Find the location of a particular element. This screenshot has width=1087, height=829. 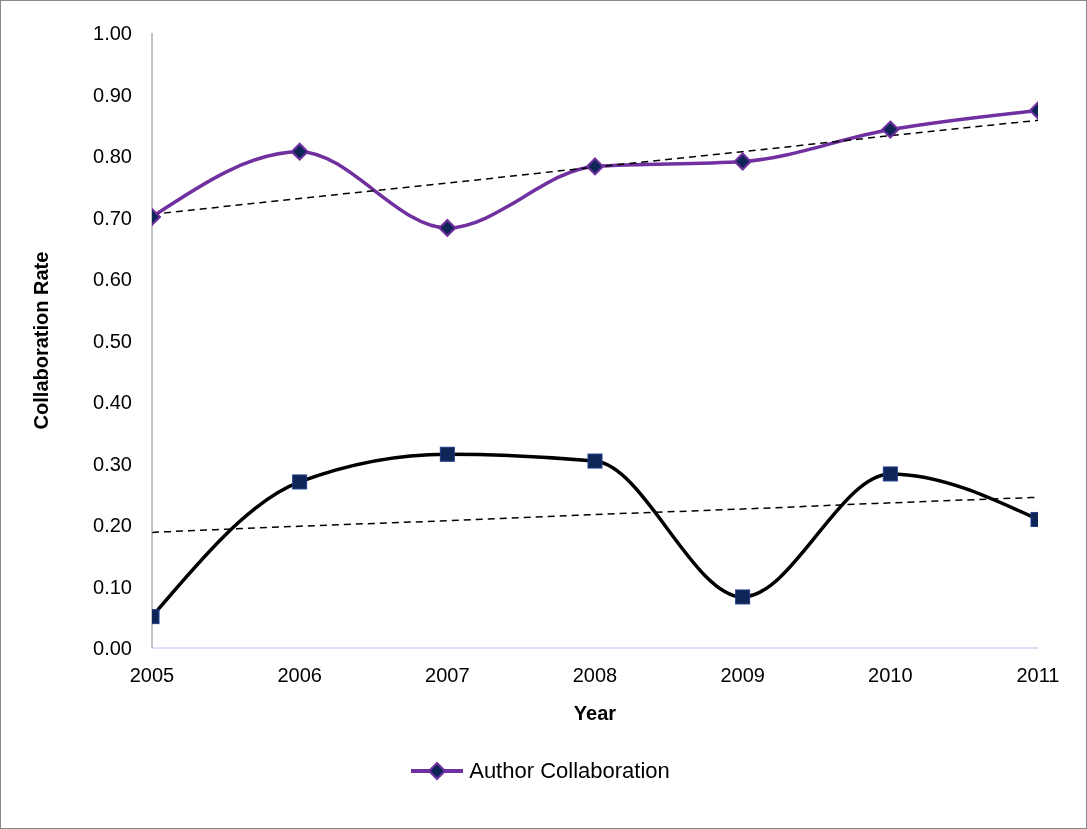

y-tick-label: 0.30 is located at coordinates (112, 463).